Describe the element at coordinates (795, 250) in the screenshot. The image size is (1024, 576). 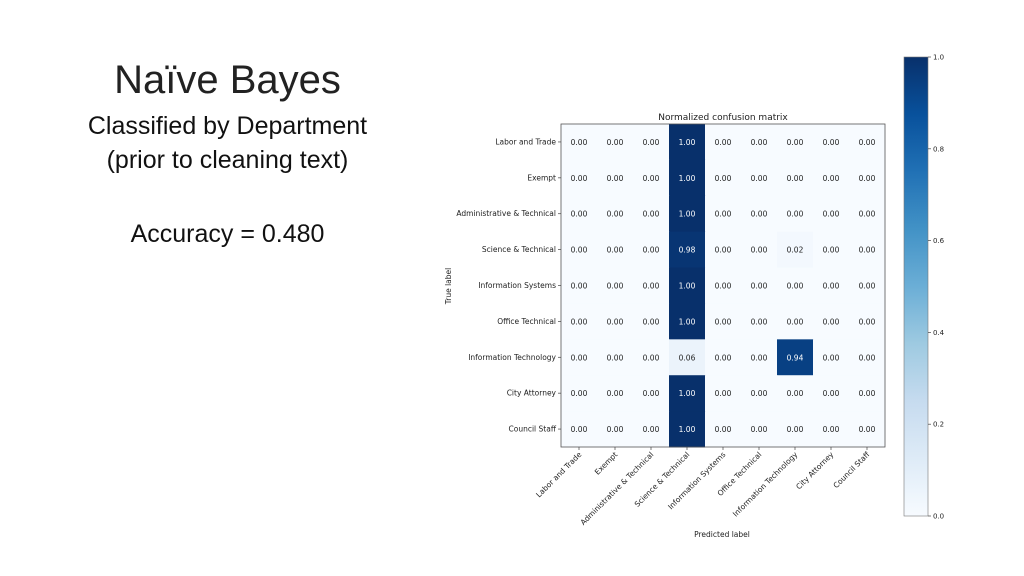
I see `cell-value-label: 0.02` at that location.